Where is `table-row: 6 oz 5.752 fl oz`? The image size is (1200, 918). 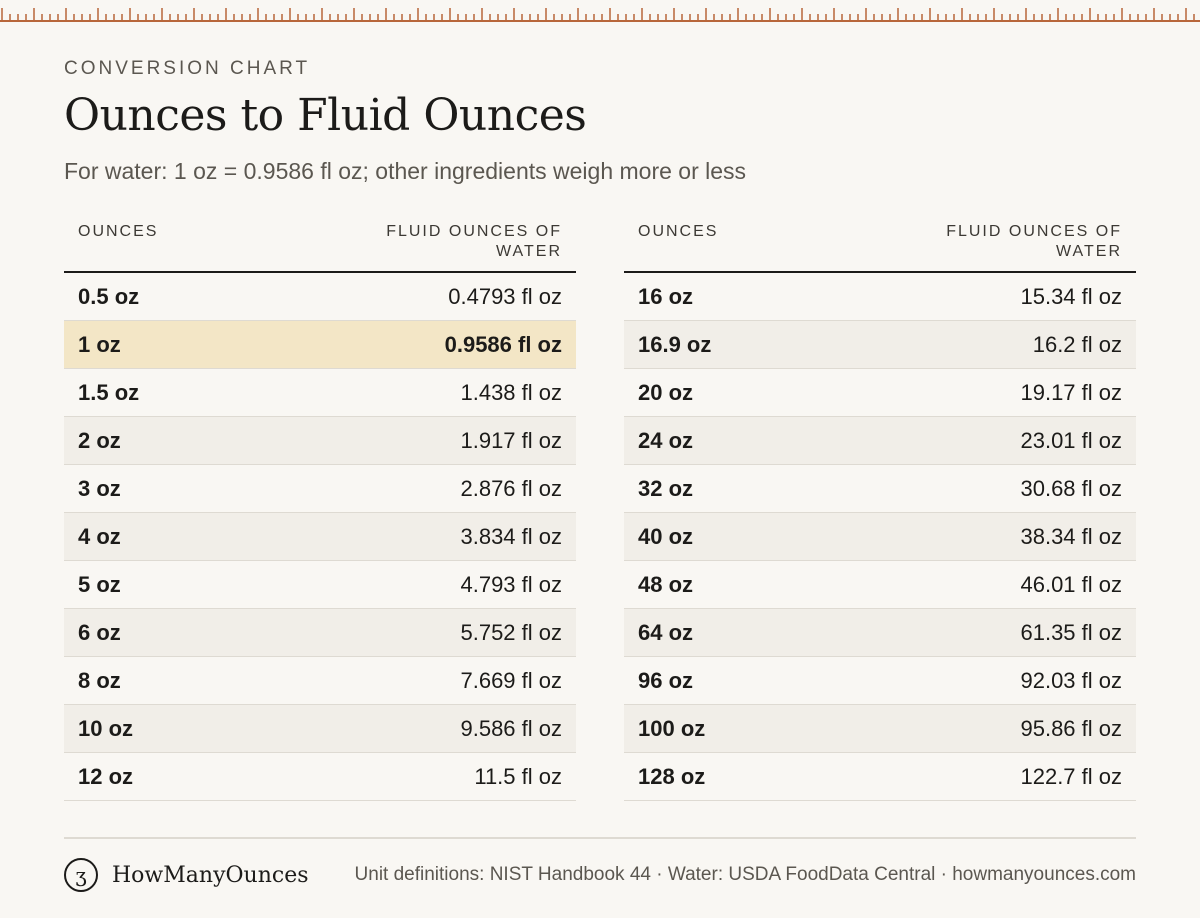
table-row: 6 oz 5.752 fl oz is located at coordinates (320, 633).